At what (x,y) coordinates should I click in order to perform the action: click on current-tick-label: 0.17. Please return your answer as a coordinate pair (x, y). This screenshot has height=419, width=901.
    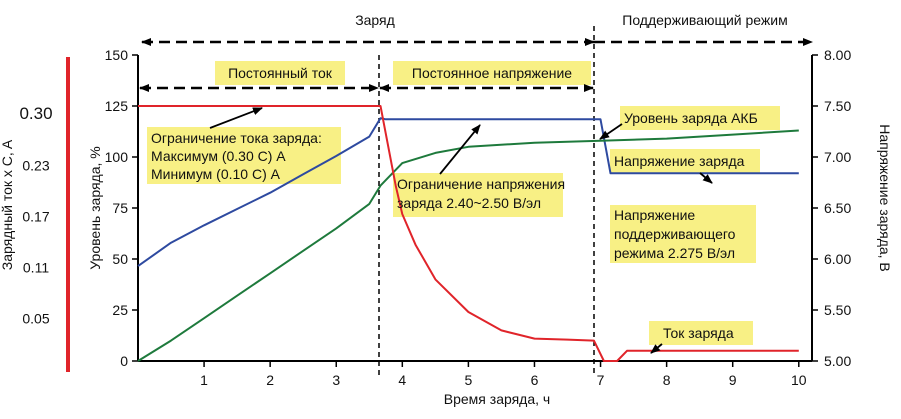
    Looking at the image, I should click on (35, 217).